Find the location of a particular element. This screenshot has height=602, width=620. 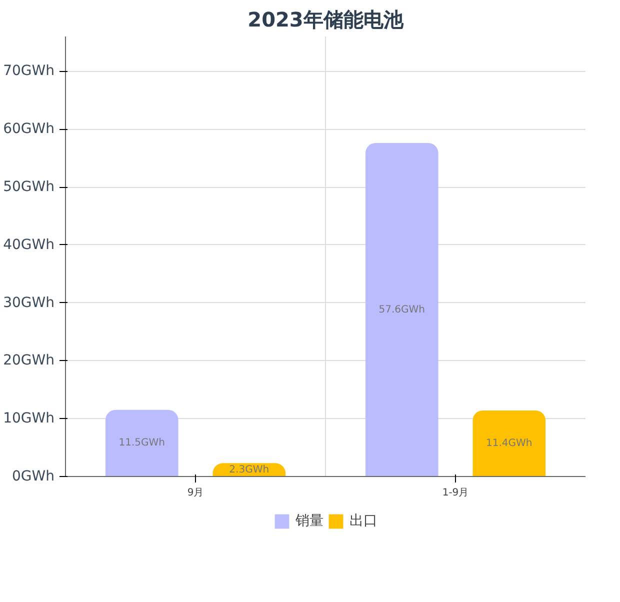

data-label: 57.6GWh is located at coordinates (402, 310).